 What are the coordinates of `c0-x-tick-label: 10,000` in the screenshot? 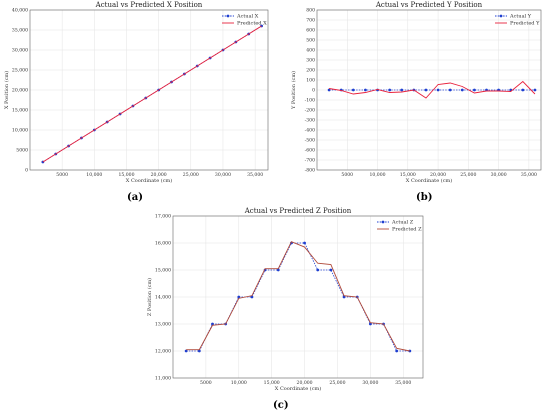 It's located at (94, 175).